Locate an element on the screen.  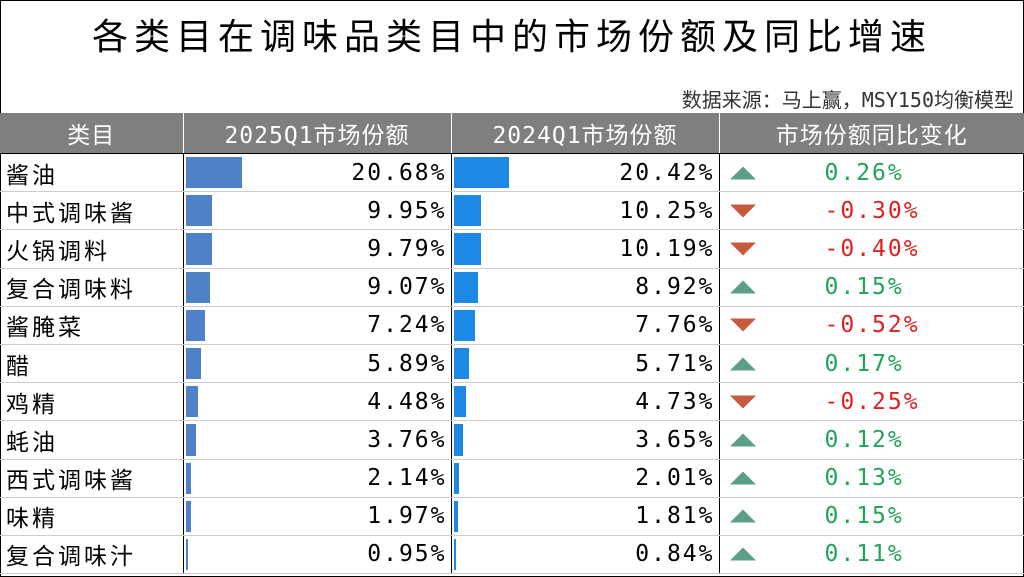
change-cell: -0.40% is located at coordinates (871, 249).